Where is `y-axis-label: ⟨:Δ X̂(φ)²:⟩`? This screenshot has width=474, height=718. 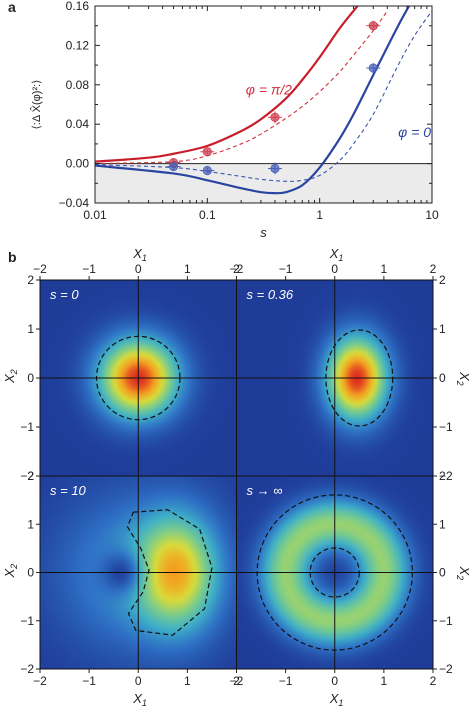
y-axis-label: ⟨:Δ X̂(φ)²:⟩ is located at coordinates (36, 105).